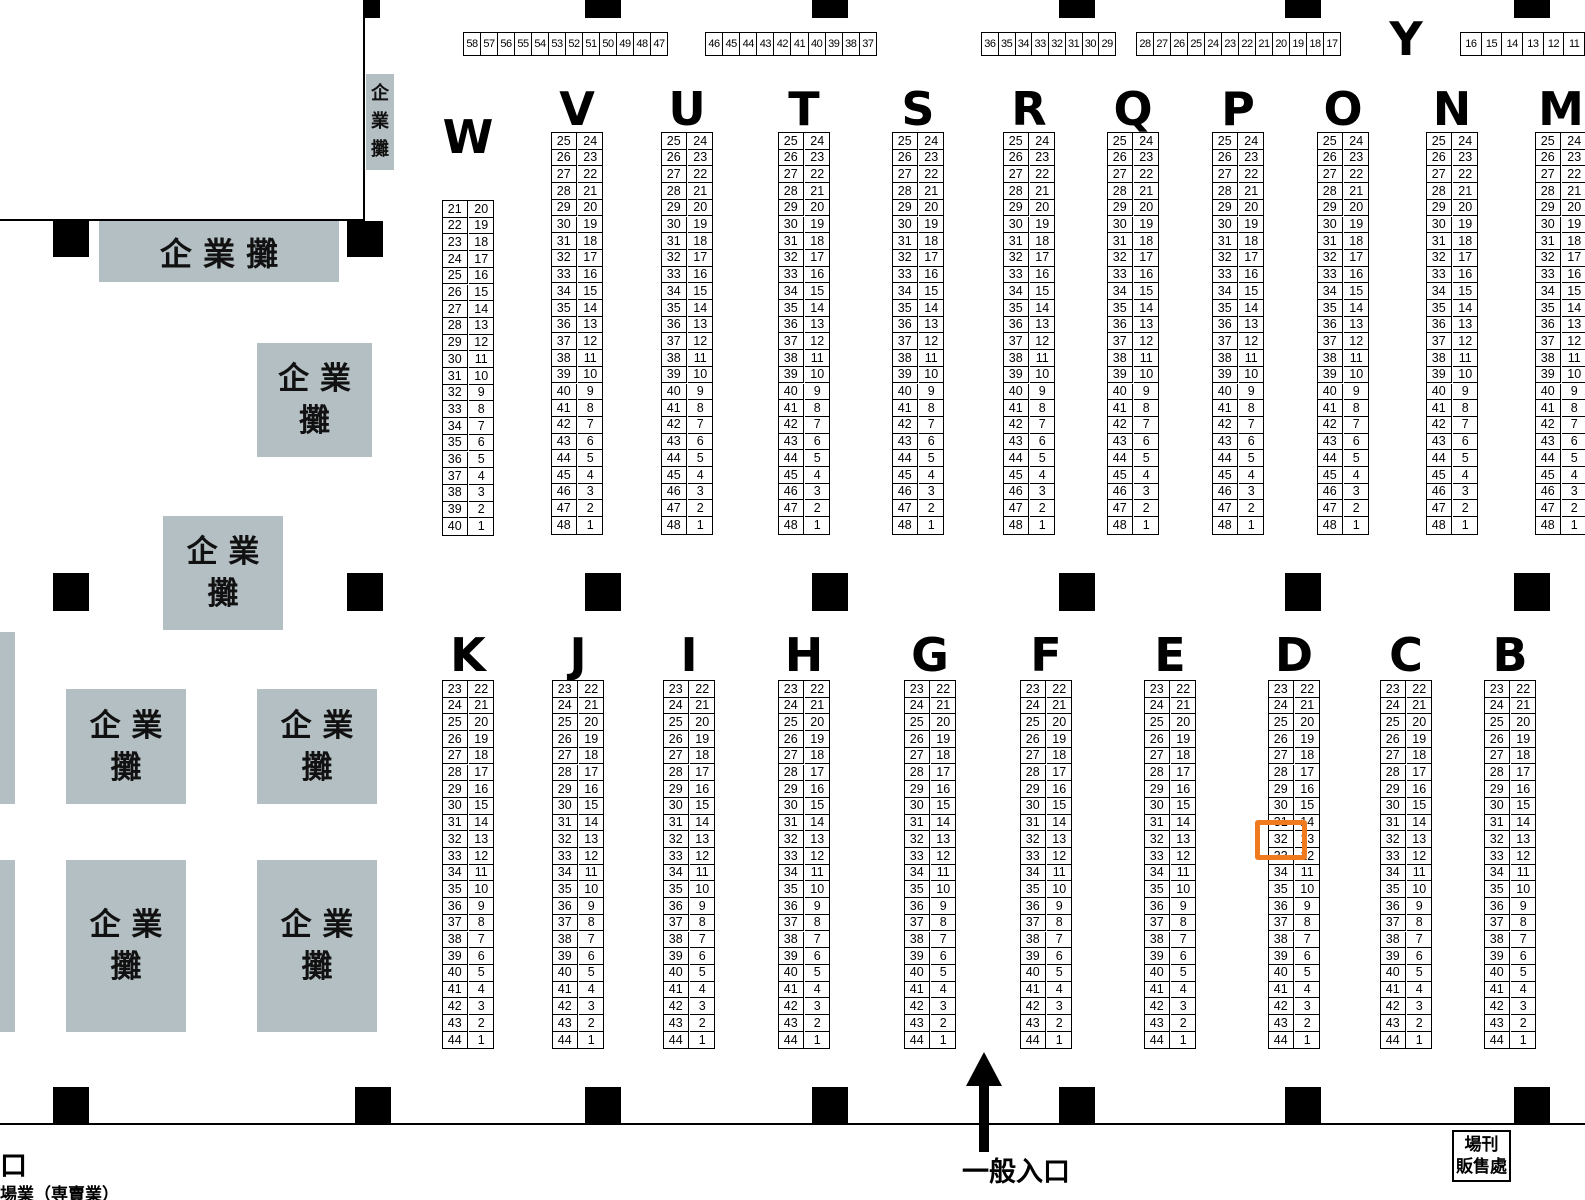  What do you see at coordinates (943, 1006) in the screenshot?
I see `booth-cell: 3` at bounding box center [943, 1006].